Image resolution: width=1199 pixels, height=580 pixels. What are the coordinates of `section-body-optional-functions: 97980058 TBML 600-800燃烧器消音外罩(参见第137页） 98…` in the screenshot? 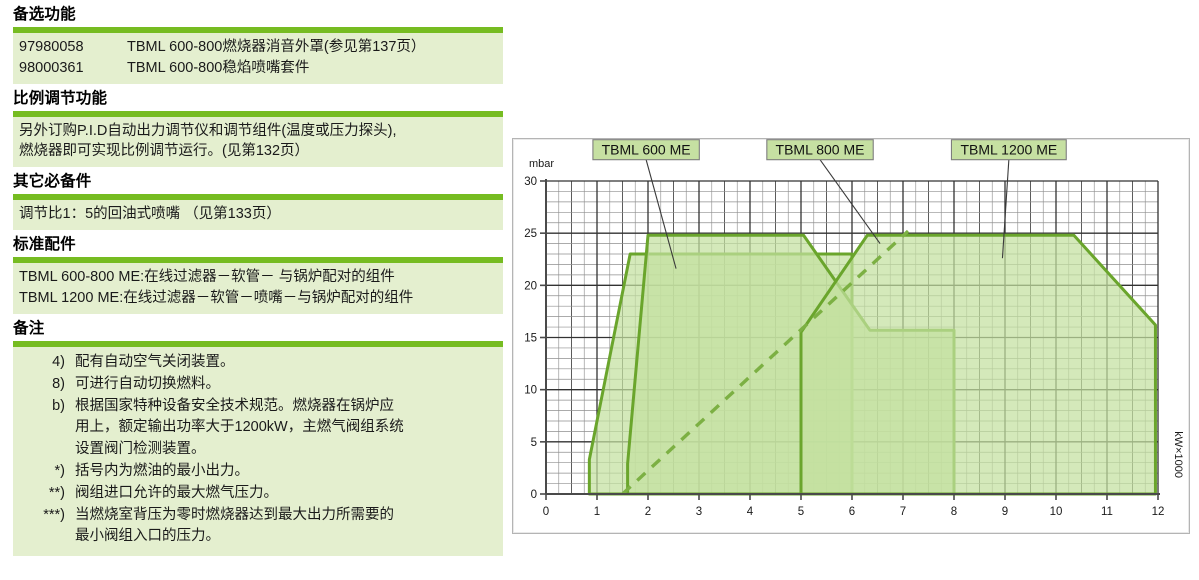 It's located at (258, 58).